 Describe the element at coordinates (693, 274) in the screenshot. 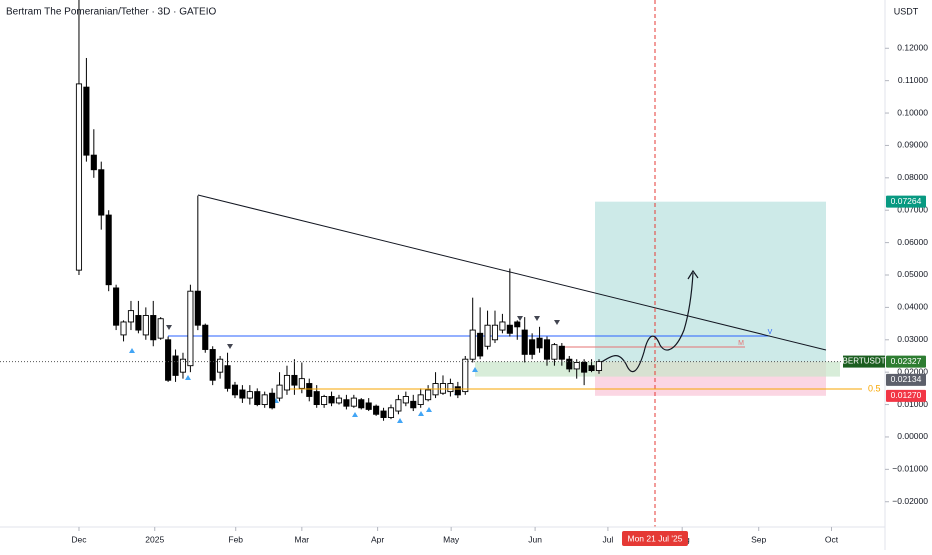

I see `arrow-head` at that location.